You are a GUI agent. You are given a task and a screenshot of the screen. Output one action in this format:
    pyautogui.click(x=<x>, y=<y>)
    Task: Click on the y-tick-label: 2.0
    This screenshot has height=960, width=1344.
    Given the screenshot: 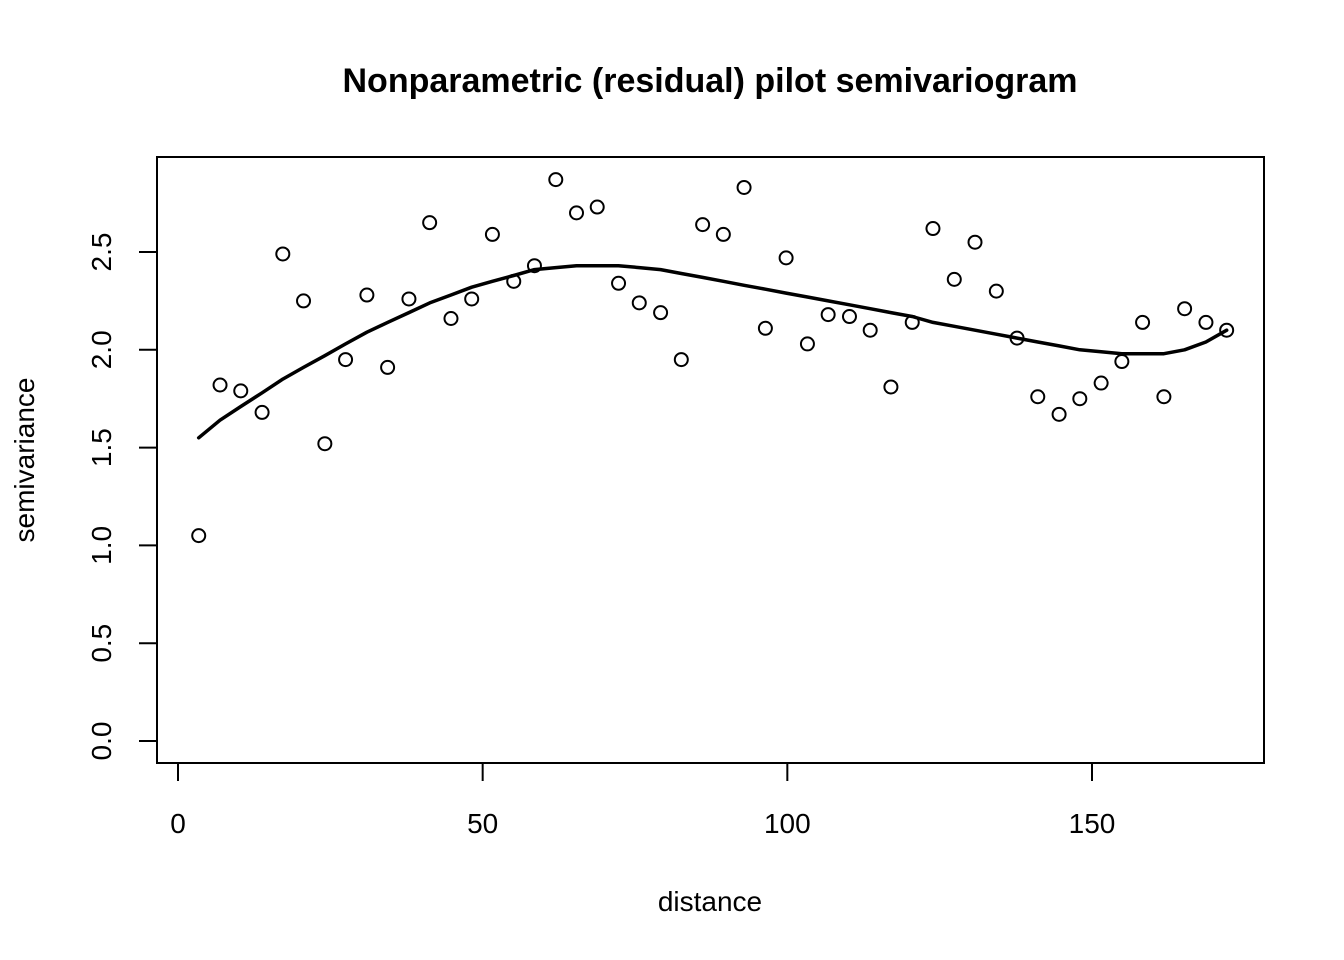 What is the action you would take?
    pyautogui.click(x=101, y=349)
    